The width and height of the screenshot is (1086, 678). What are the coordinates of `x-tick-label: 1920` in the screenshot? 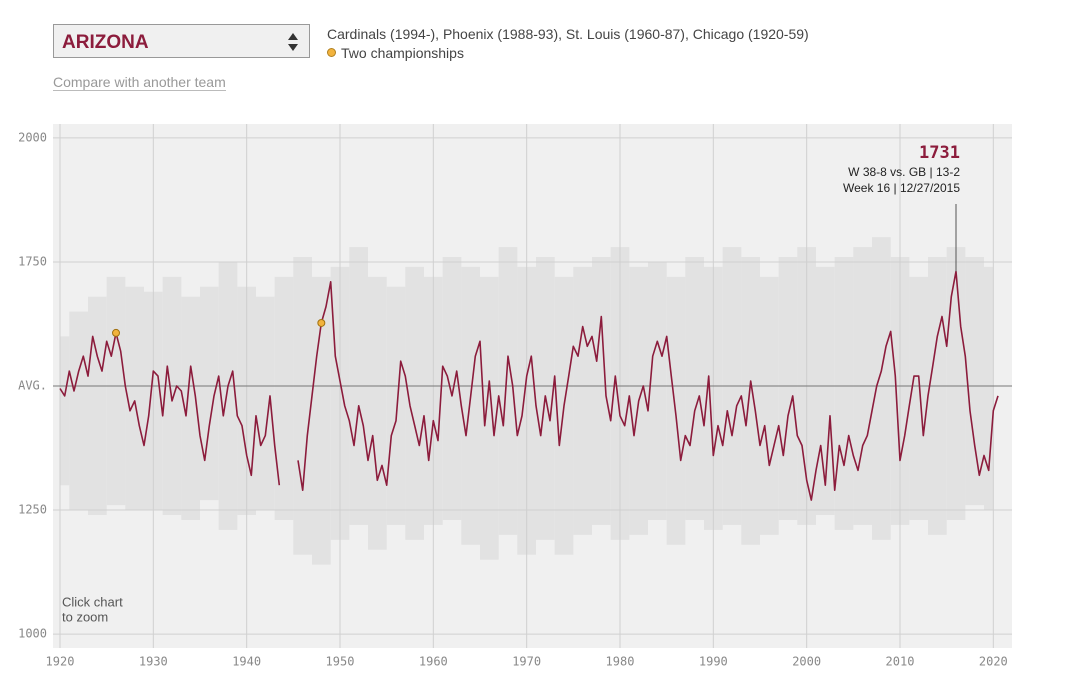 It's located at (60, 662).